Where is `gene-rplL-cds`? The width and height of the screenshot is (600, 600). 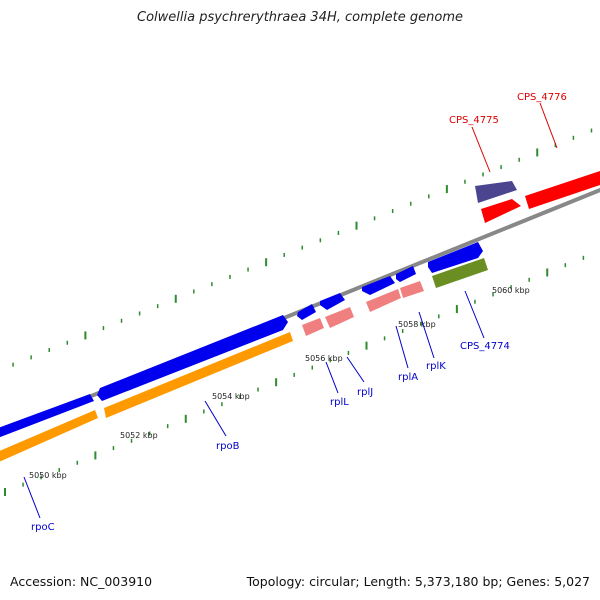
gene-rplL-cds is located at coordinates (306, 312).